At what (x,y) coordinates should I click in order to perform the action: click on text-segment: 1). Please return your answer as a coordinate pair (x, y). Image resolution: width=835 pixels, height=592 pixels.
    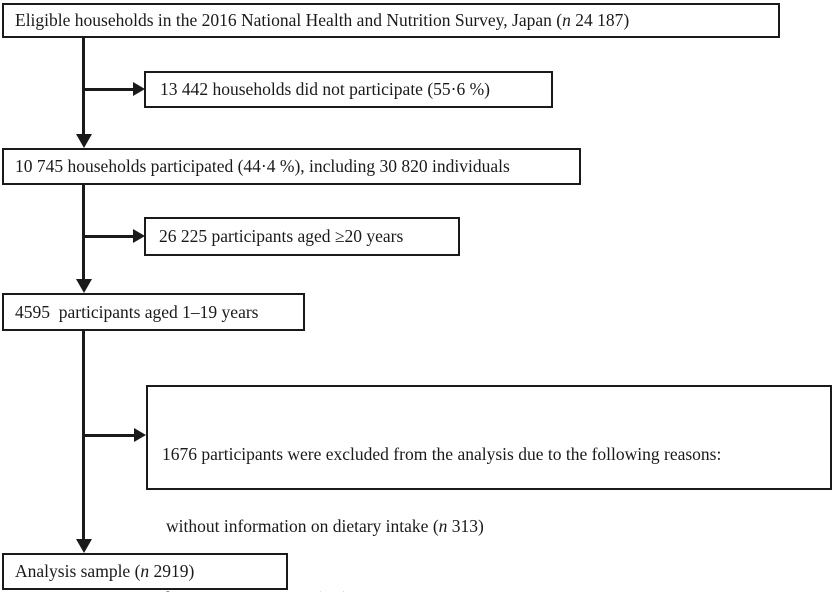
    Looking at the image, I should click on (339, 590).